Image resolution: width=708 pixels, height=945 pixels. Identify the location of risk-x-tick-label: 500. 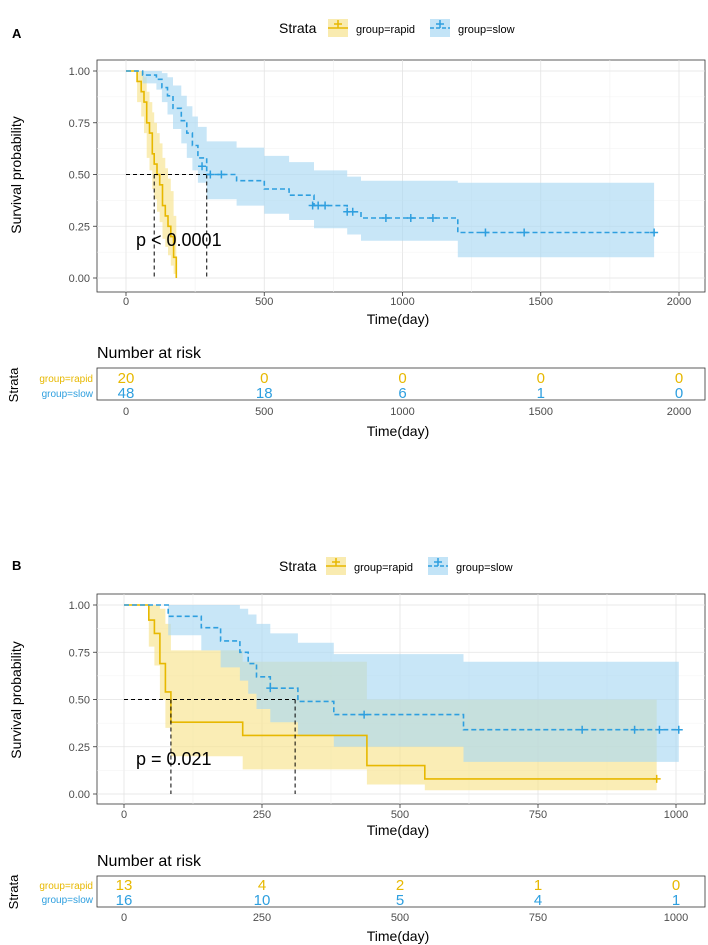
(264, 412).